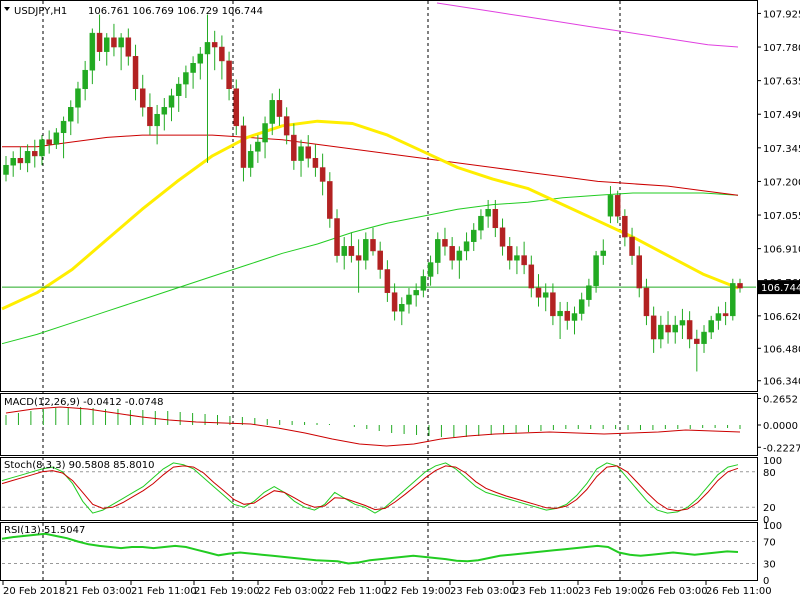  I want to click on time-tick-label: 20 Feb 2018, so click(34, 591).